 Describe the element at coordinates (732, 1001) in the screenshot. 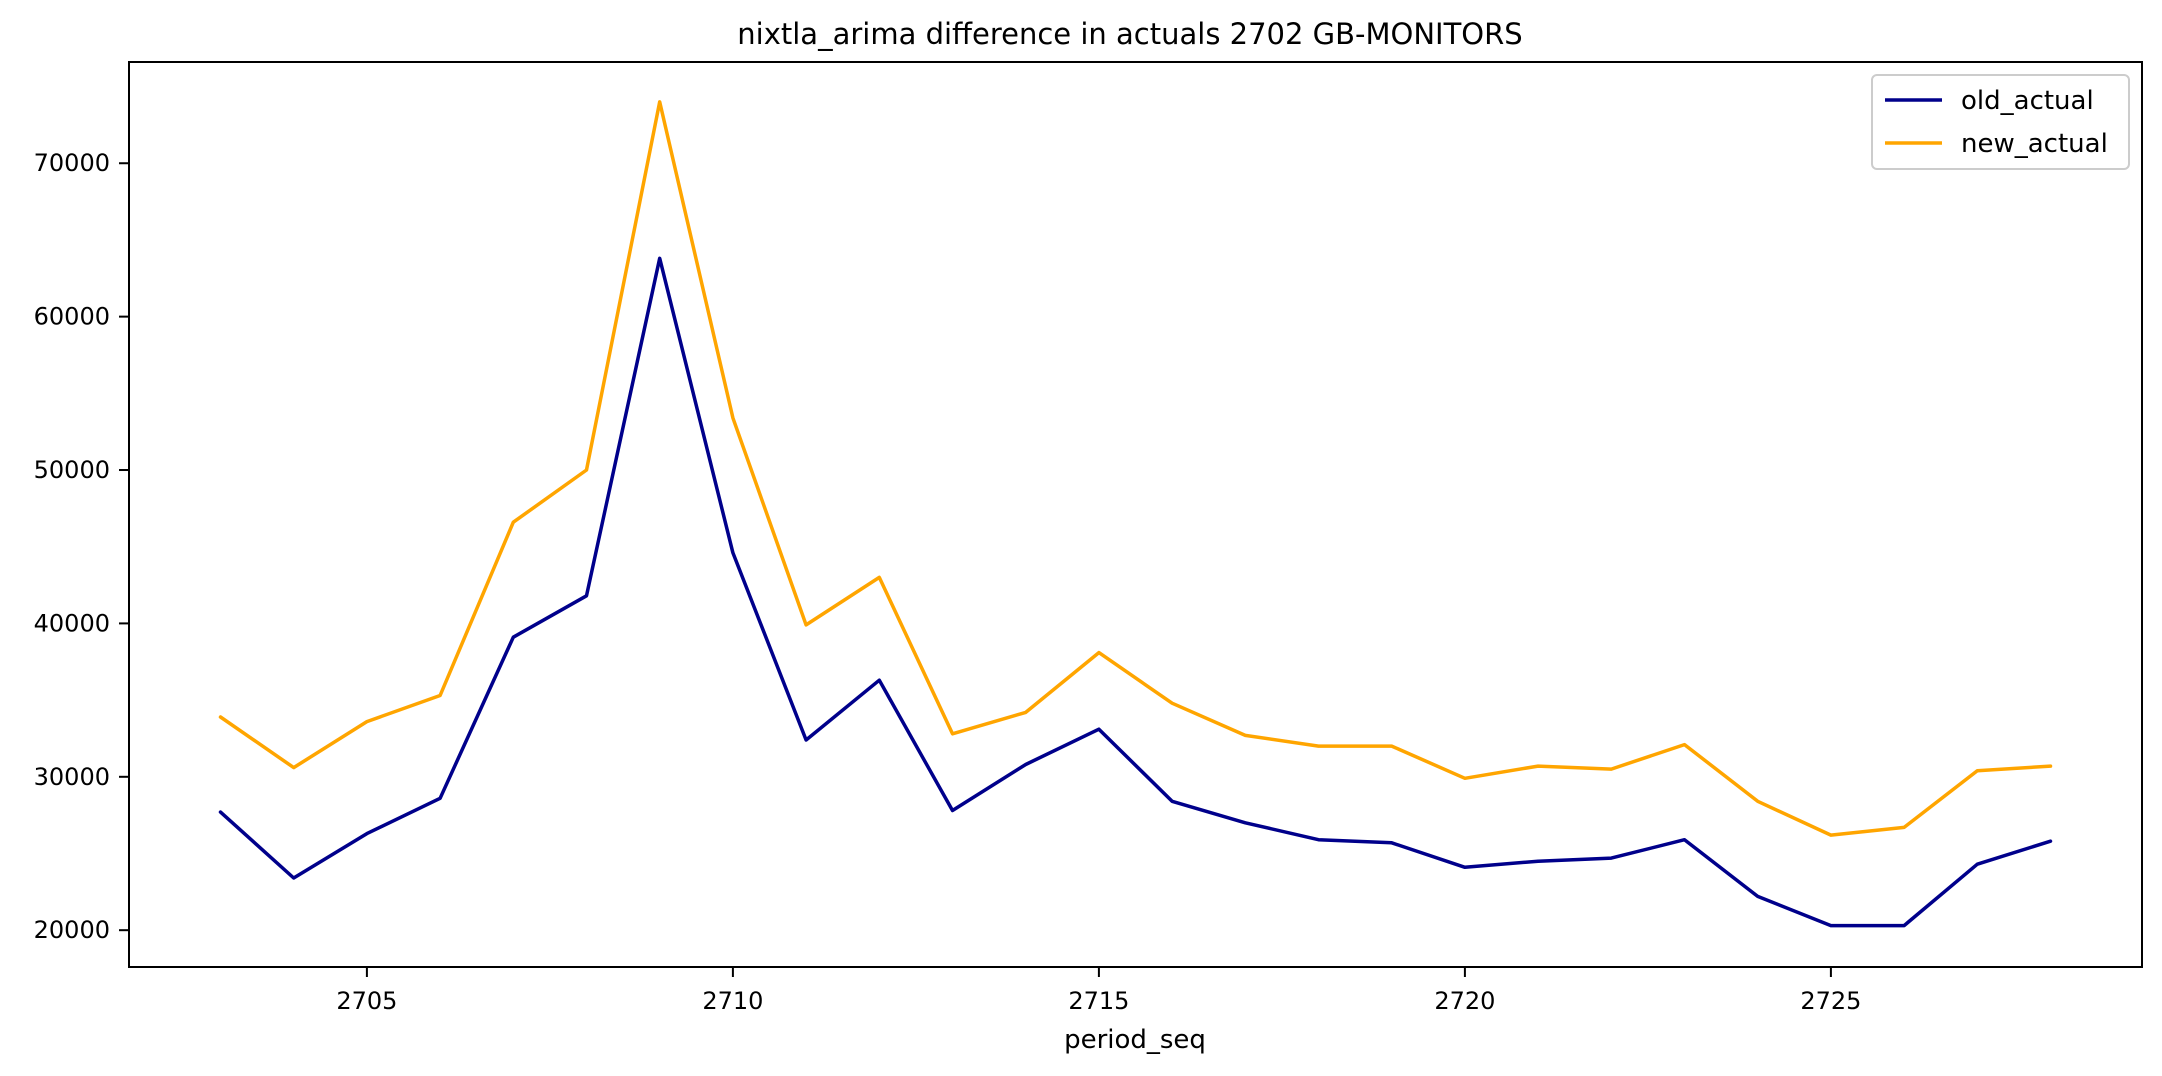

I see `x-tick-label: 2710` at that location.